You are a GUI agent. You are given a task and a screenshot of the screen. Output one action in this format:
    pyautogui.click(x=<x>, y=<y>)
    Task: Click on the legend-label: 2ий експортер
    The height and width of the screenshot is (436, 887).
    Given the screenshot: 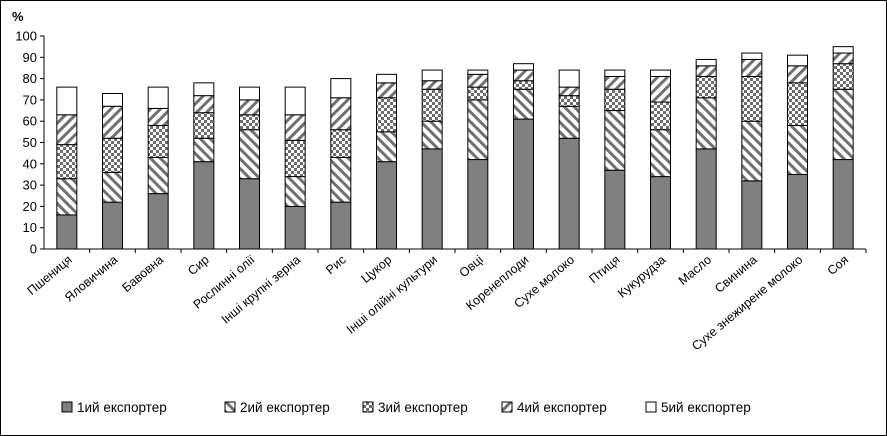 What is the action you would take?
    pyautogui.click(x=285, y=407)
    